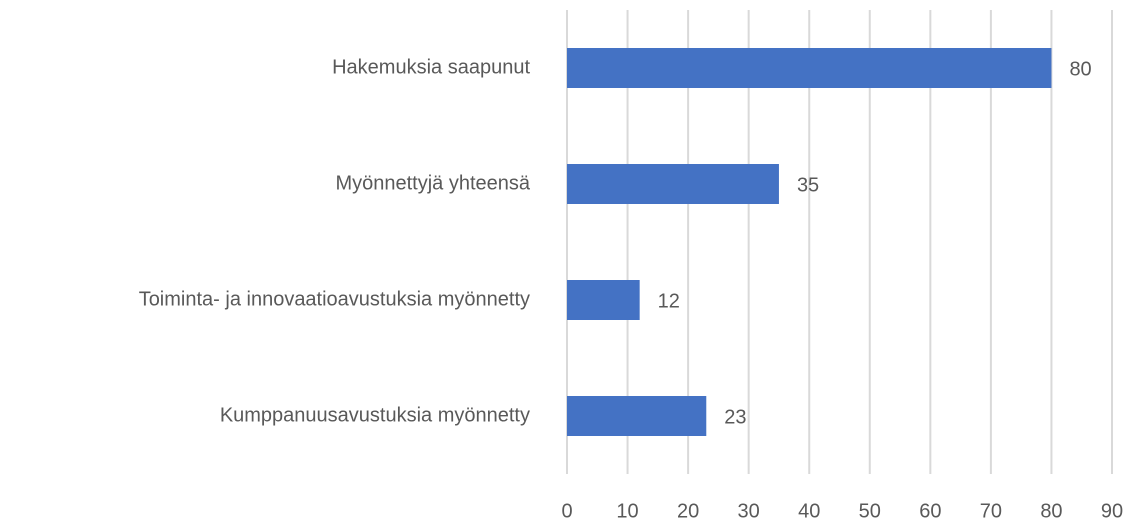  Describe the element at coordinates (870, 511) in the screenshot. I see `x-tick-label: 50` at that location.